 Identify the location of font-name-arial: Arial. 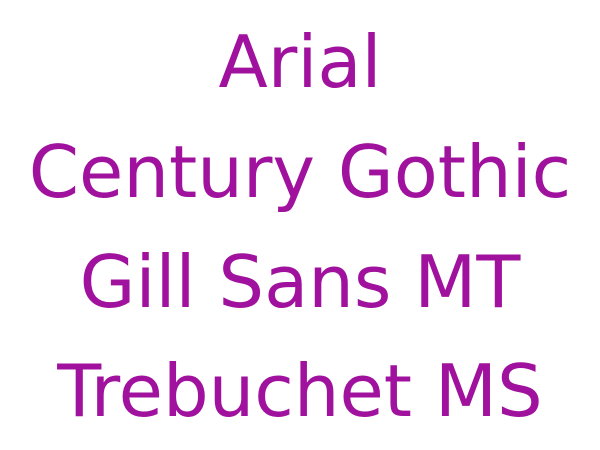
(300, 62).